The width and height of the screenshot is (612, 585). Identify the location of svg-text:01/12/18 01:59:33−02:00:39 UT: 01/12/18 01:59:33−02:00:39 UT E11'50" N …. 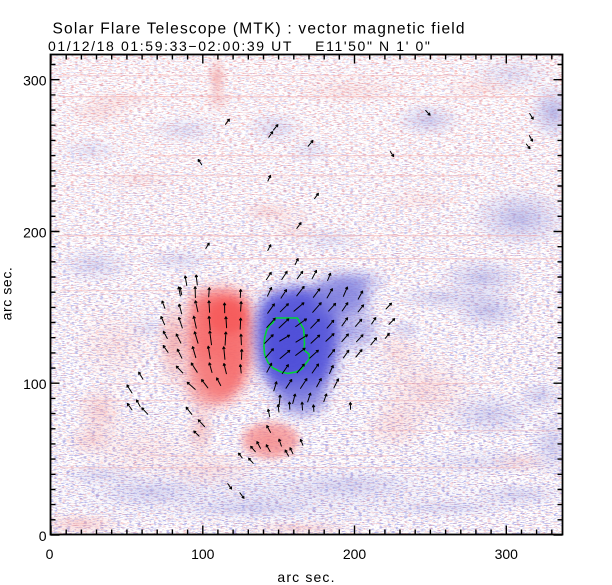
(240, 46).